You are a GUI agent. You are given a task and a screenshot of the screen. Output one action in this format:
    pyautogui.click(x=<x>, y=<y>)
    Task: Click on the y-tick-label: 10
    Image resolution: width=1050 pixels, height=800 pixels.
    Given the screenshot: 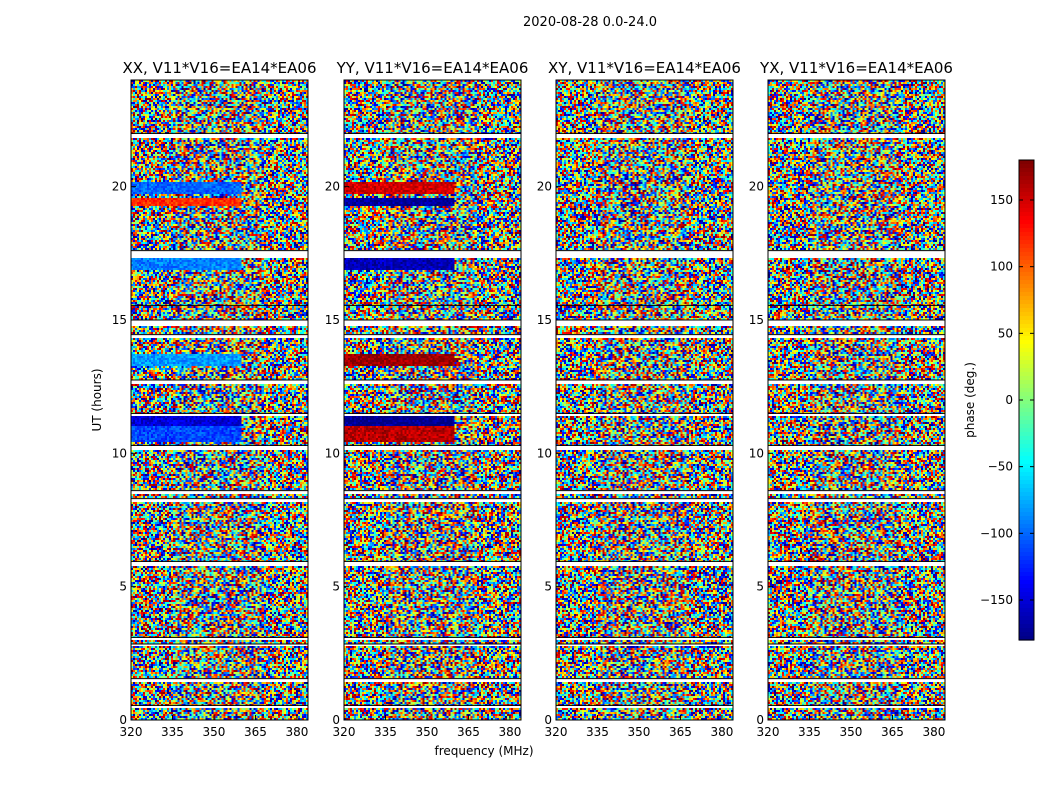 What is the action you would take?
    pyautogui.click(x=119, y=453)
    